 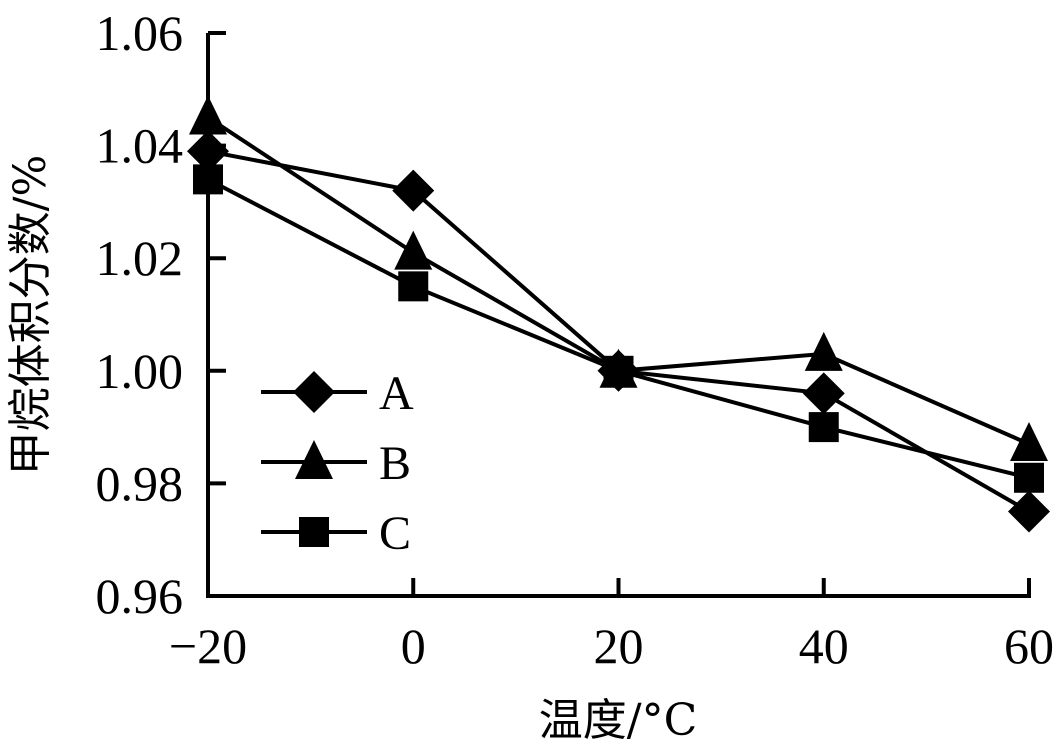 What do you see at coordinates (618, 720) in the screenshot?
I see `x-axis-title: 温度/°C` at bounding box center [618, 720].